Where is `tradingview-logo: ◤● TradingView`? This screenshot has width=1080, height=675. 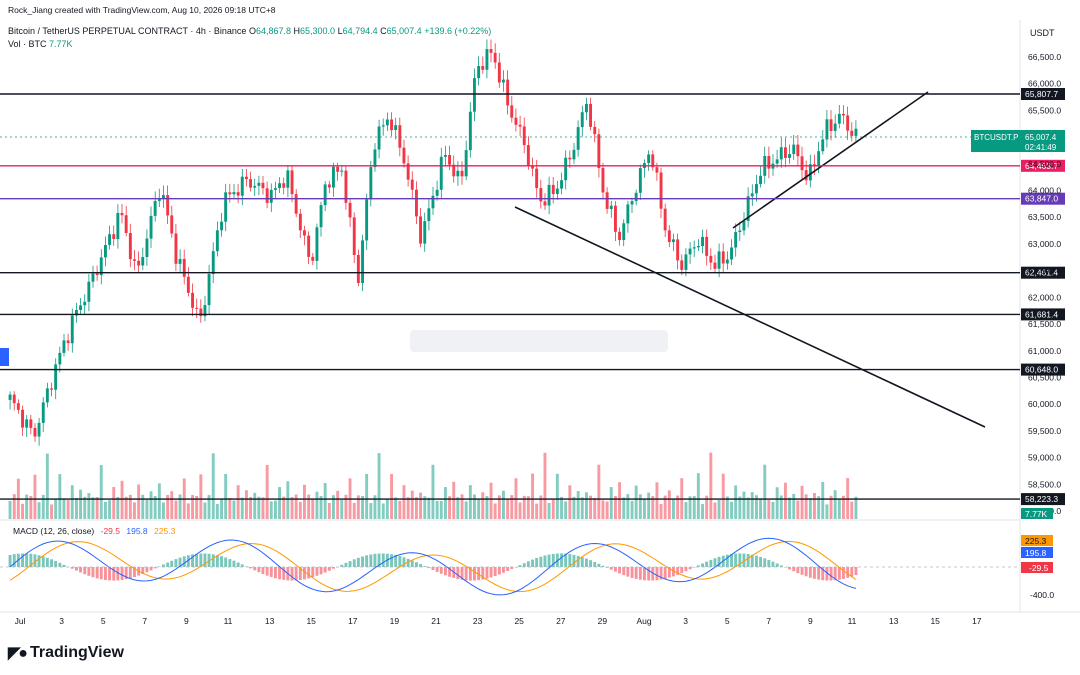
tradingview-logo: ◤● TradingView is located at coordinates (66, 653).